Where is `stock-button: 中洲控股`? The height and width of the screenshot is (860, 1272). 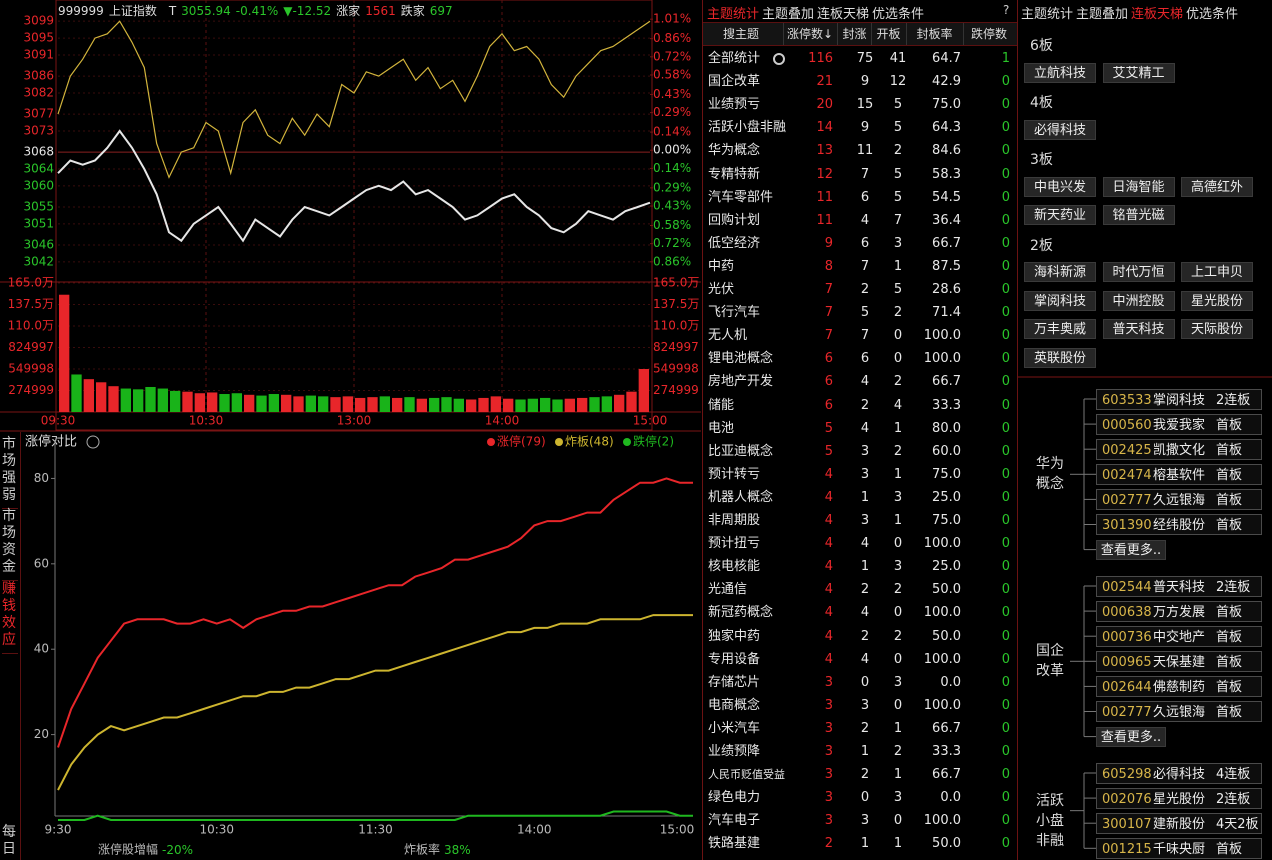 stock-button: 中洲控股 is located at coordinates (1138, 300).